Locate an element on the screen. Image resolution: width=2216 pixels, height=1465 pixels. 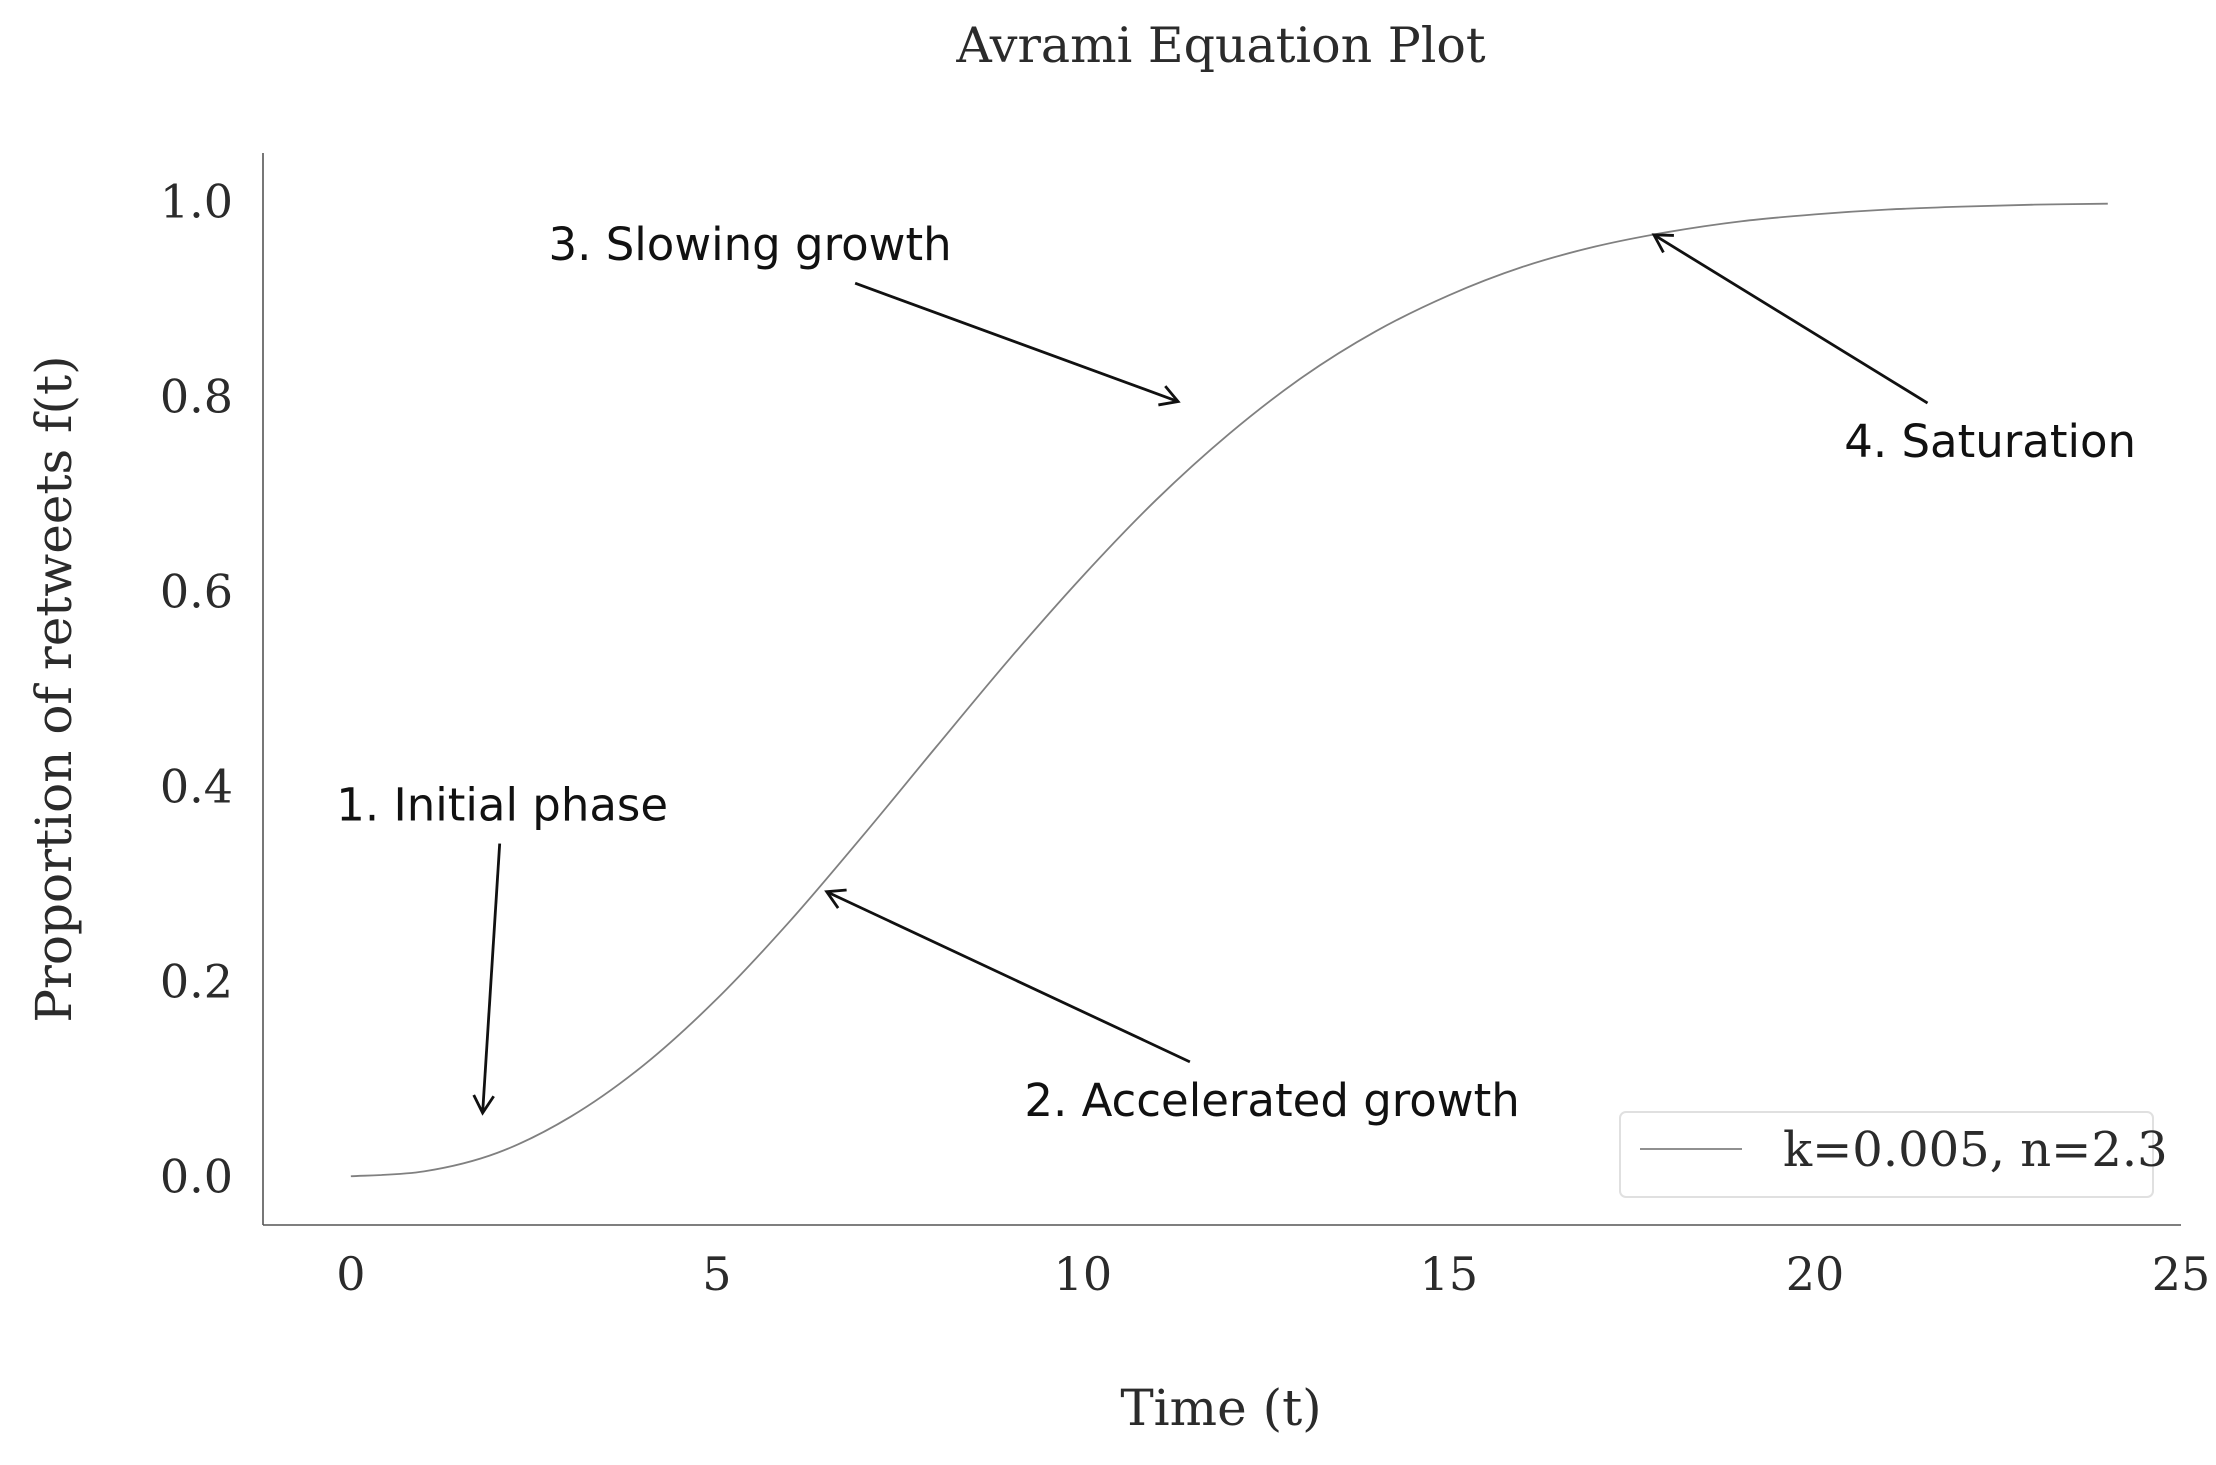
x-tick-label: 25 is located at coordinates (2181, 1274).